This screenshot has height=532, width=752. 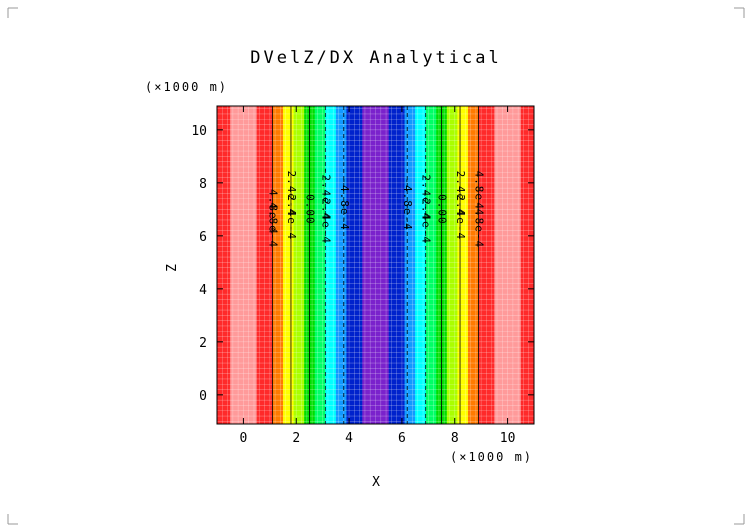 What do you see at coordinates (349, 438) in the screenshot?
I see `x-tick-label: 4` at bounding box center [349, 438].